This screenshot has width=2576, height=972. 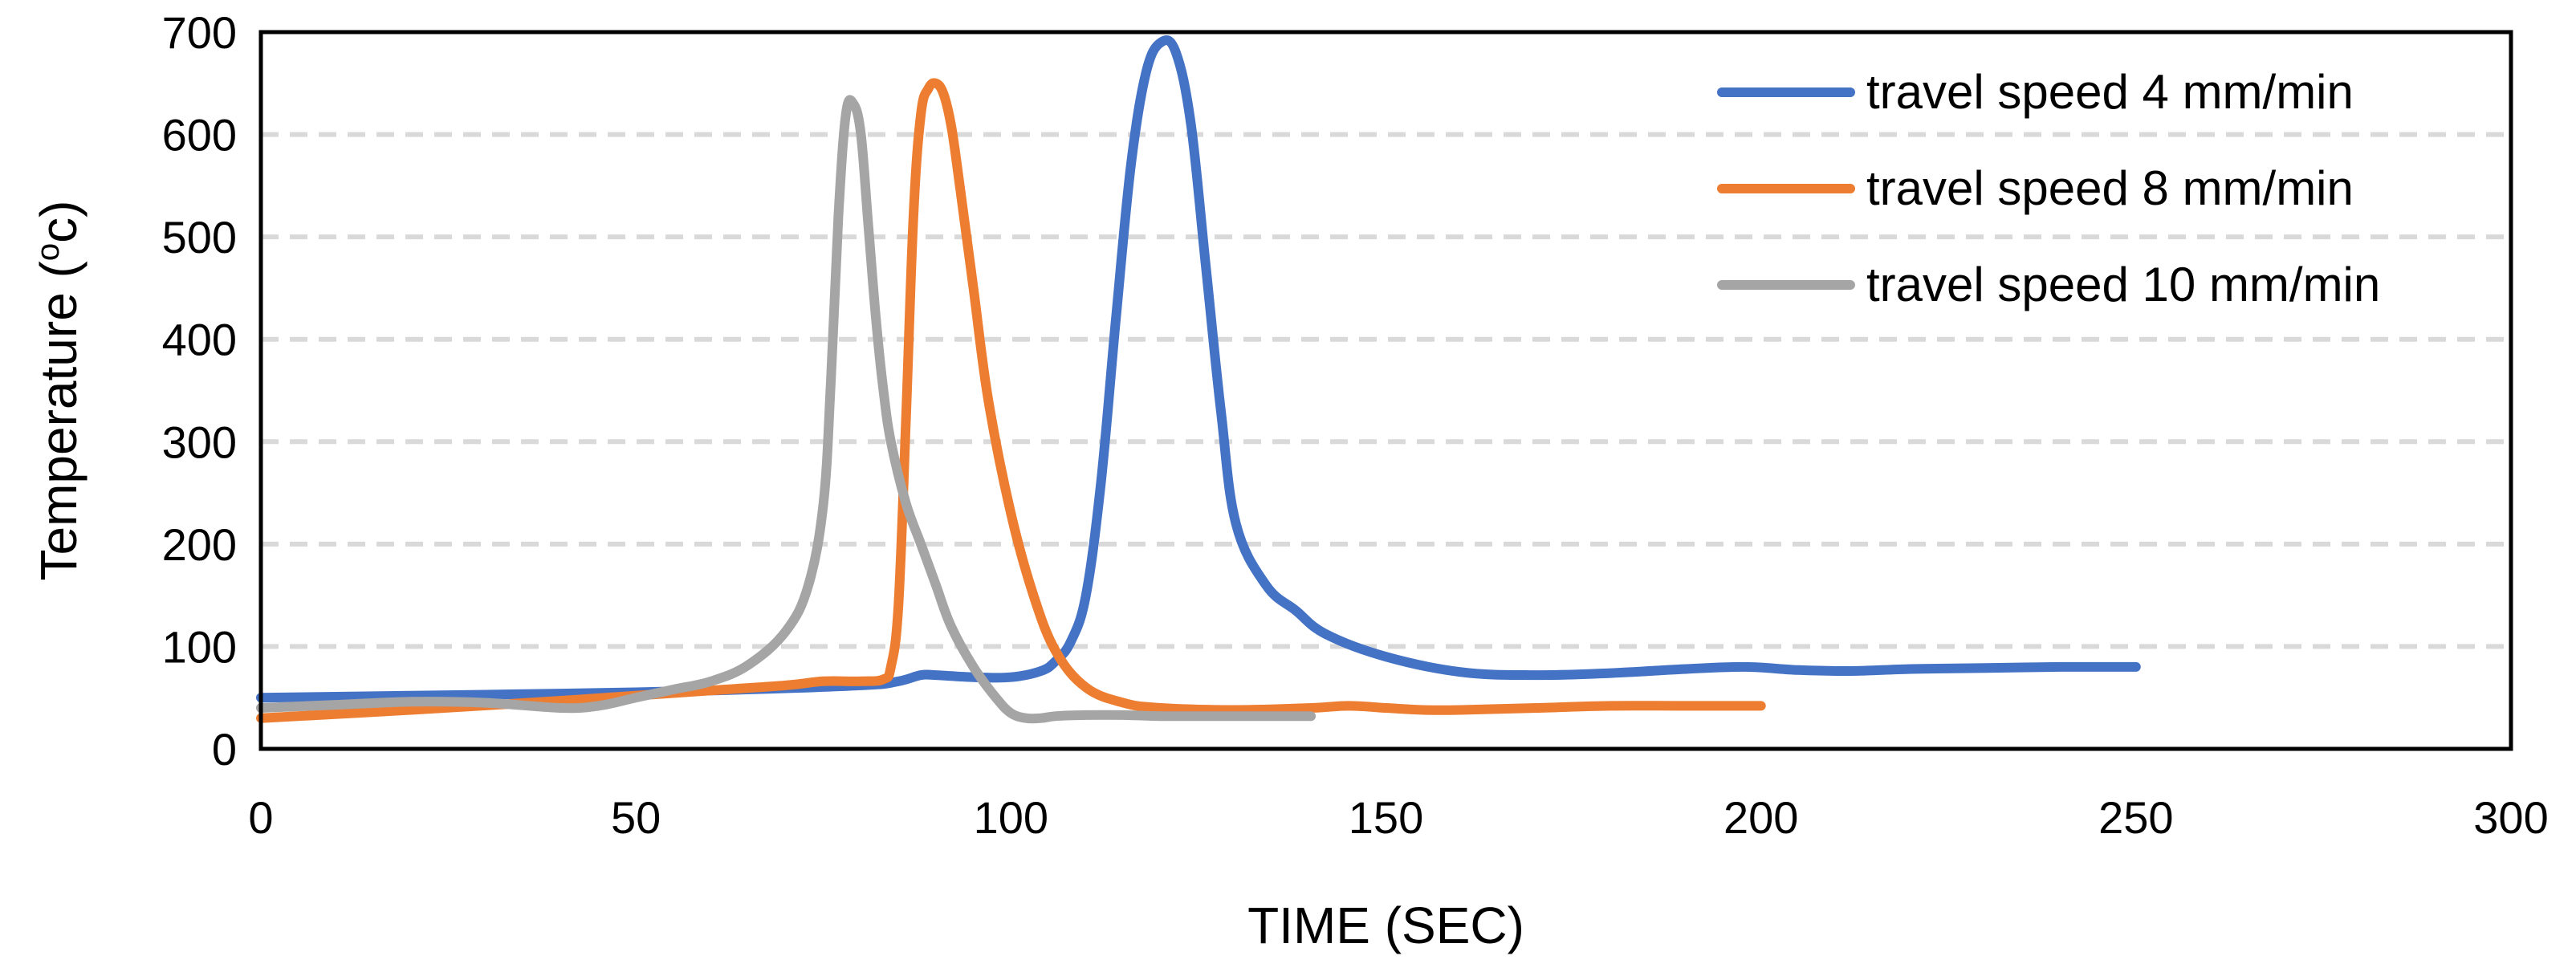 I want to click on y-tick-label: 400, so click(x=199, y=340).